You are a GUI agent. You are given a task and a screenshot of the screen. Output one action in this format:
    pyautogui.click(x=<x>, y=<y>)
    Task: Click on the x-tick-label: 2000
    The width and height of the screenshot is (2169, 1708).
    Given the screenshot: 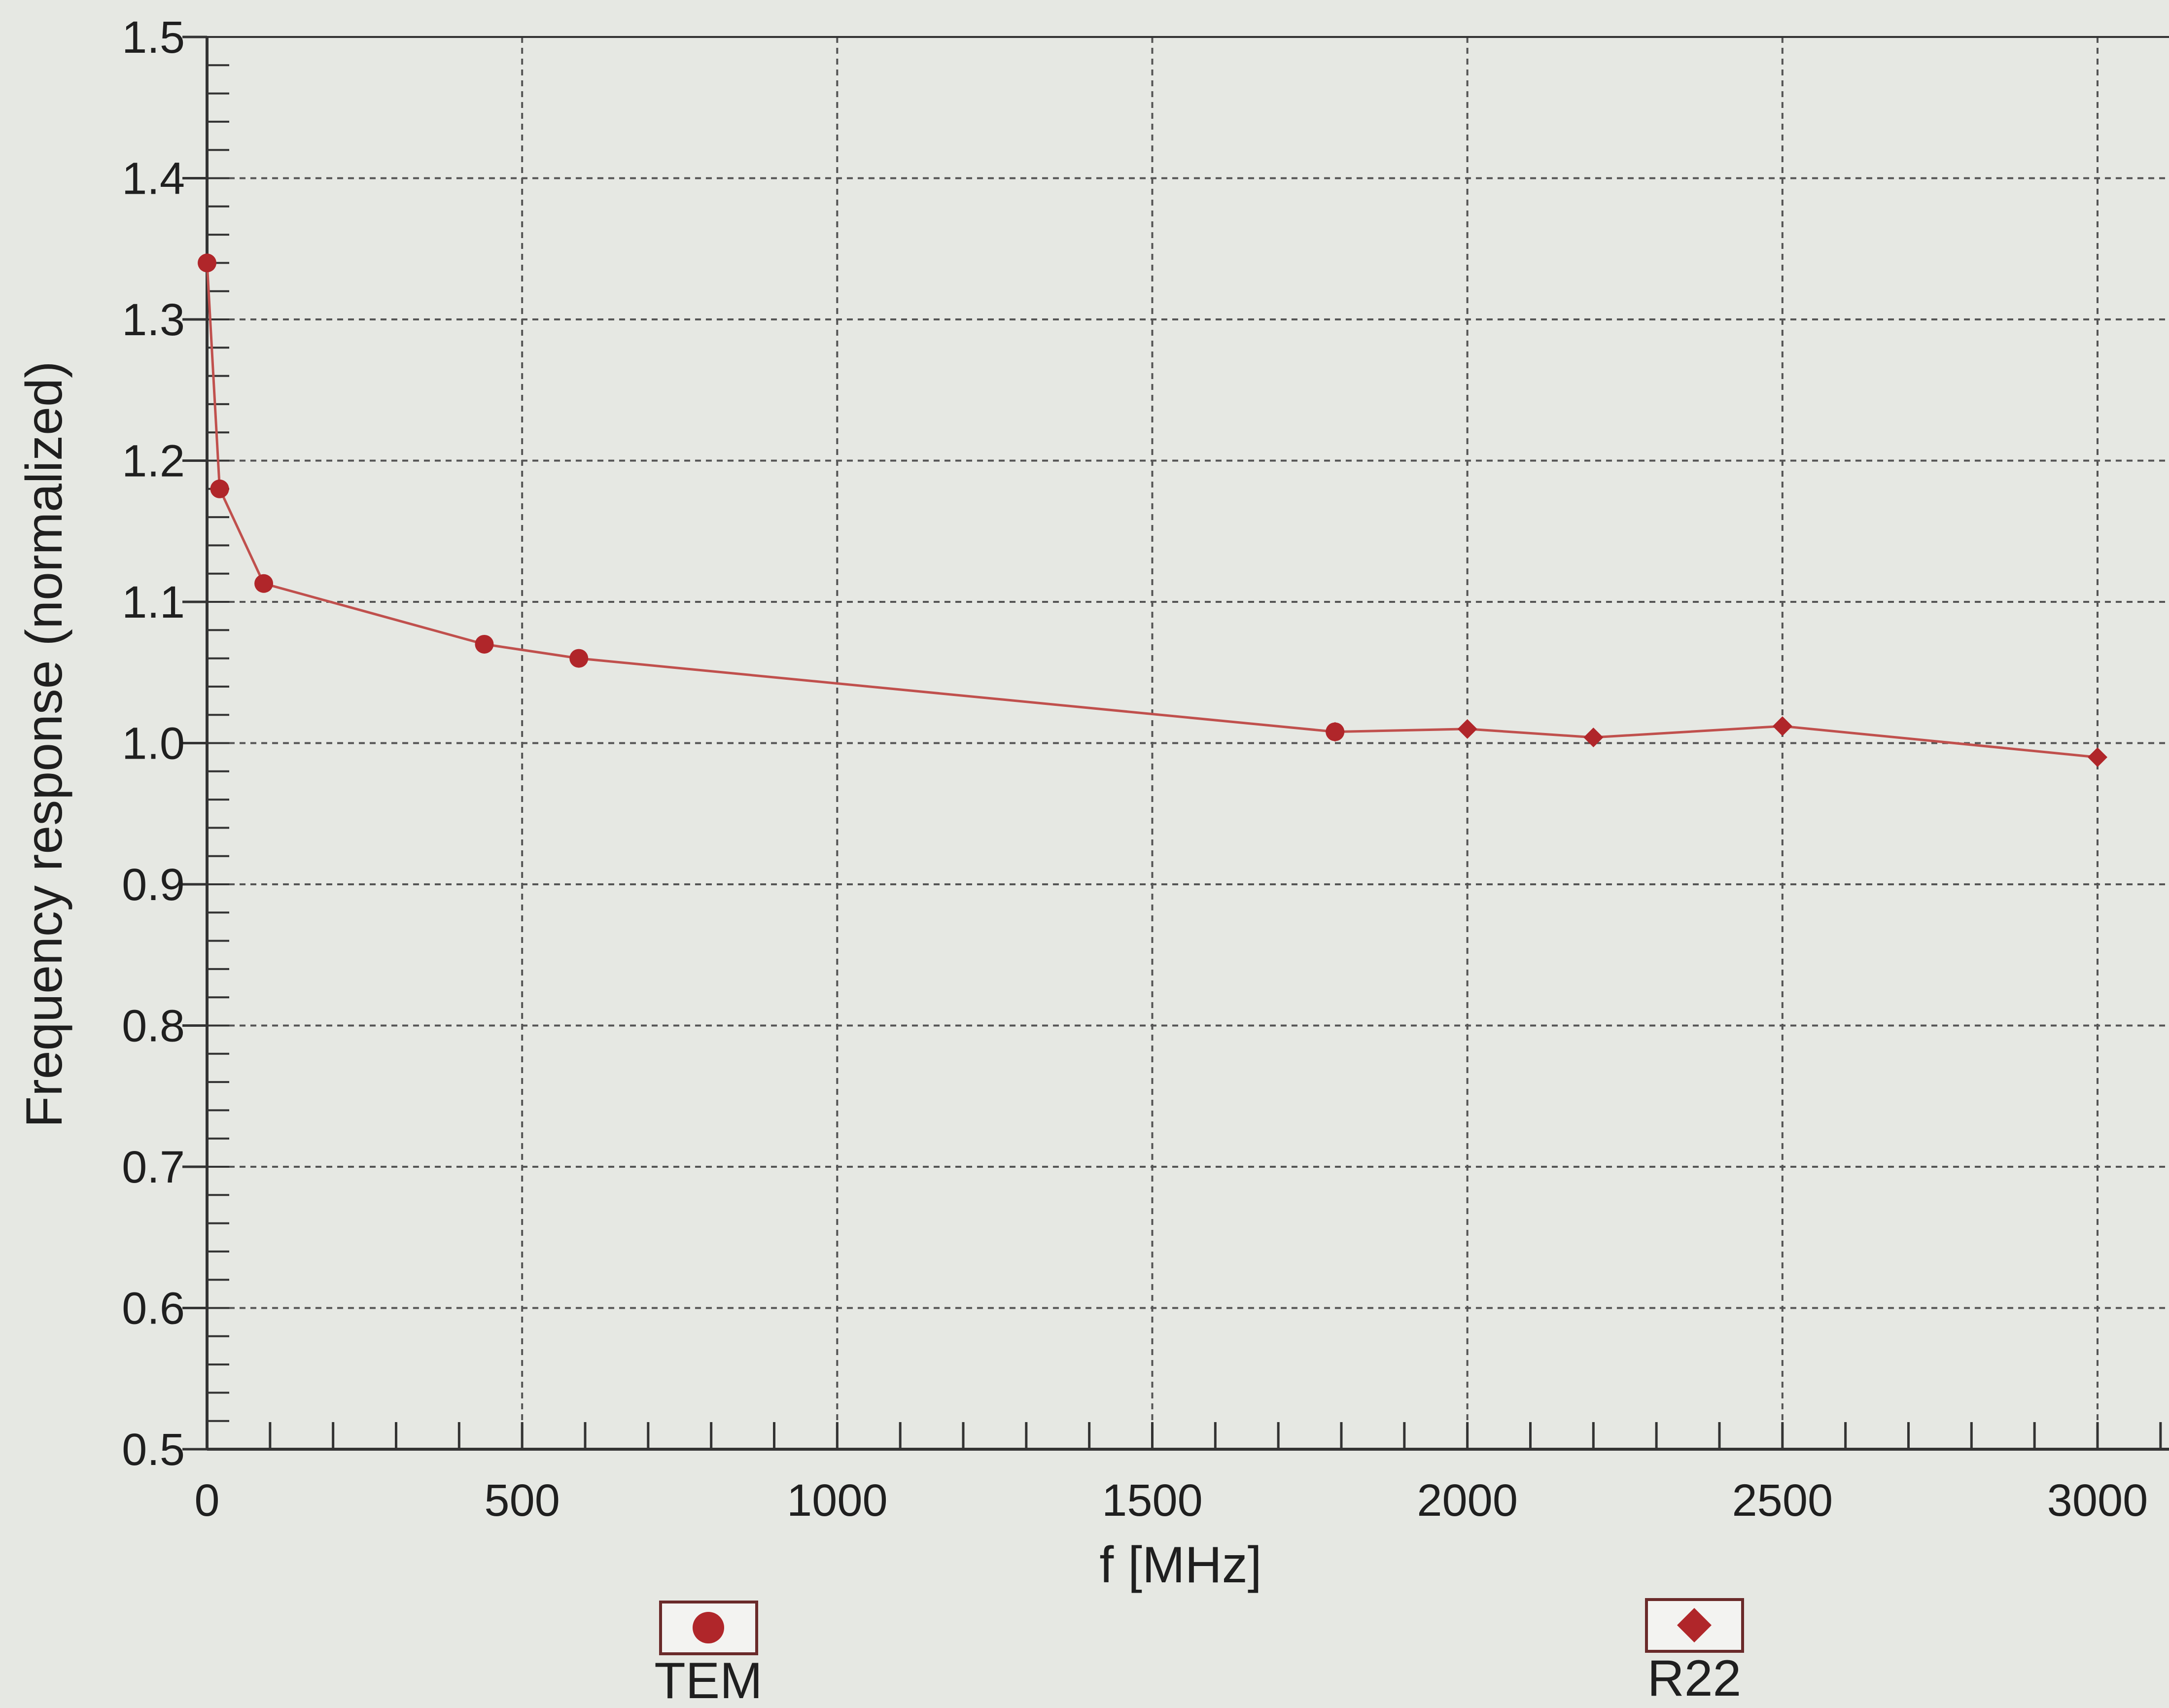 What is the action you would take?
    pyautogui.click(x=1467, y=1501)
    